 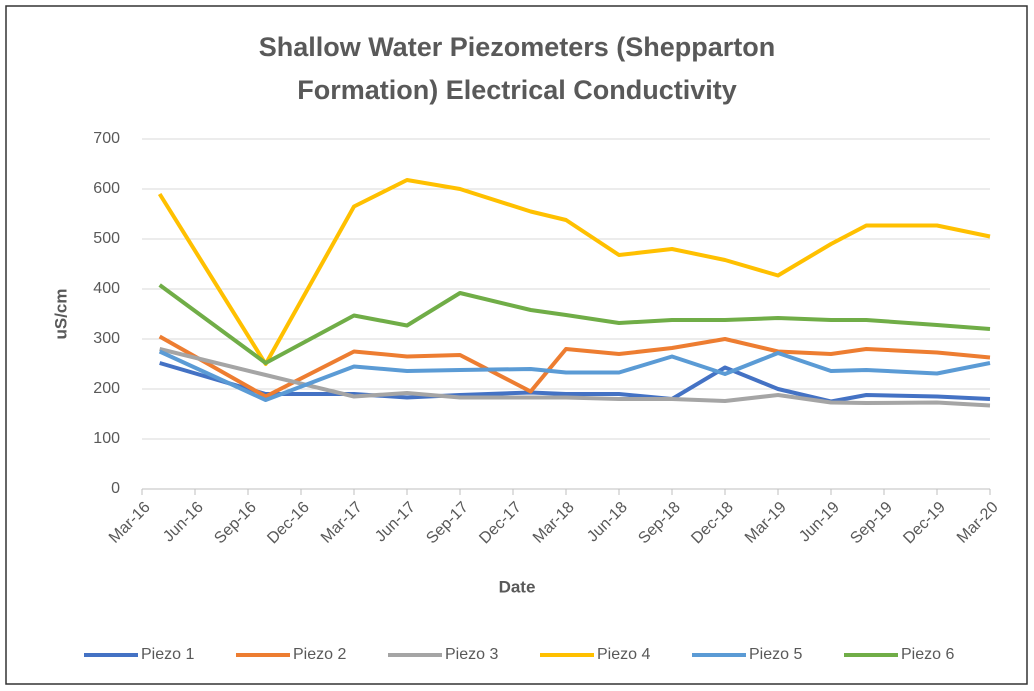 I want to click on y-tick-label: 400, so click(x=106, y=288).